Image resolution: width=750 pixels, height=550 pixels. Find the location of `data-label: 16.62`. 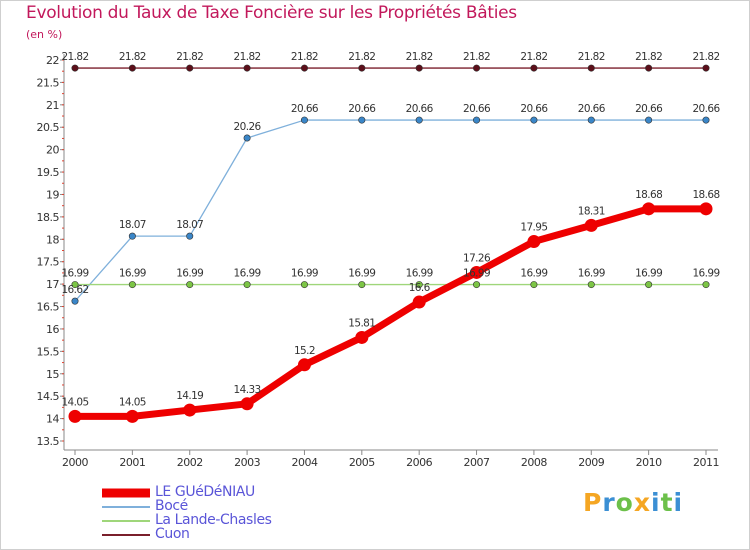

data-label: 16.62 is located at coordinates (74, 290).